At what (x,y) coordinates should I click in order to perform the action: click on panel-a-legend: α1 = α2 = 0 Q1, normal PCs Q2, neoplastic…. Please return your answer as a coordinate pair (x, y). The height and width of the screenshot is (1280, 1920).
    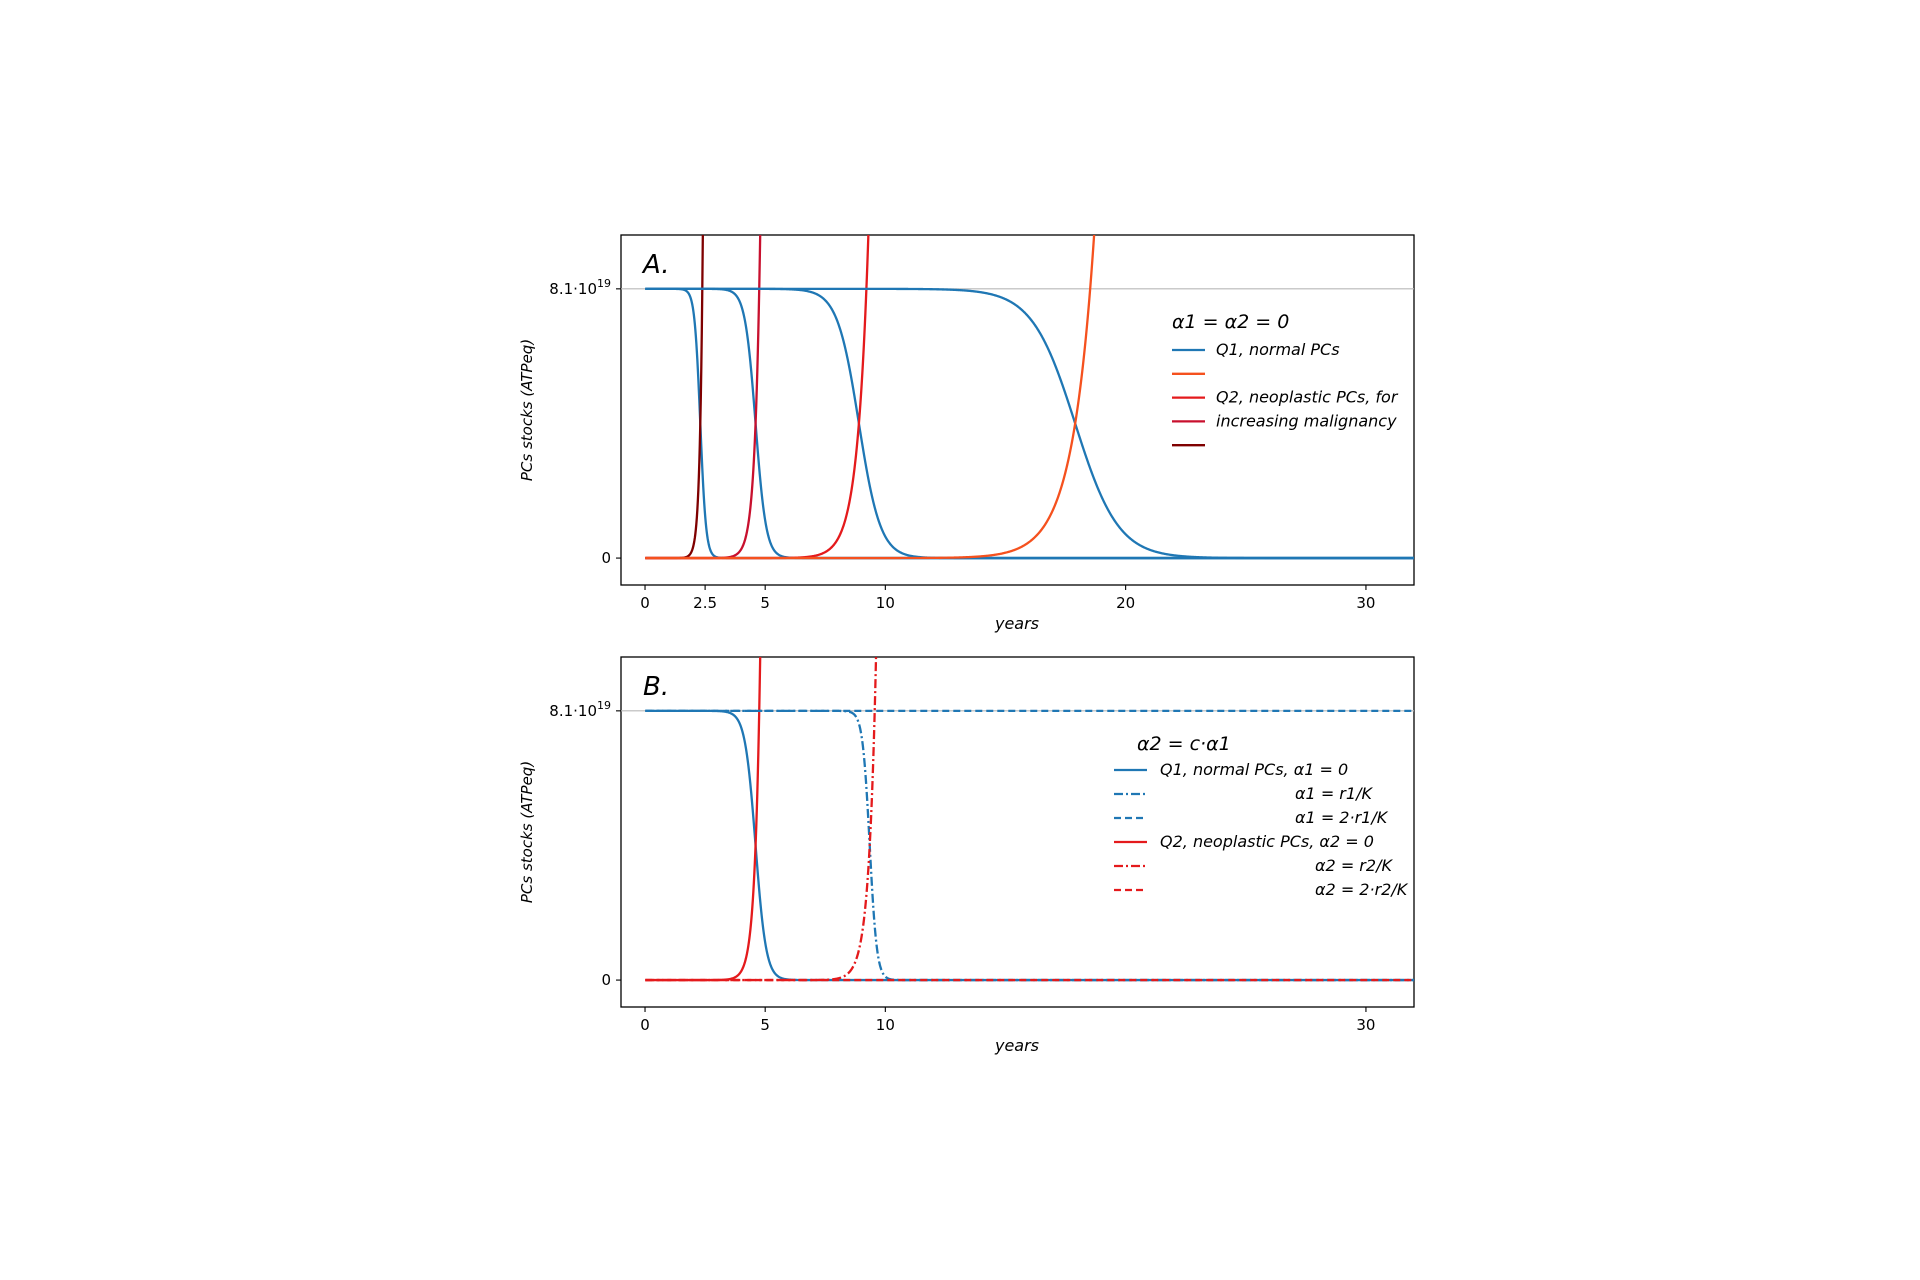
    Looking at the image, I should click on (1285, 379).